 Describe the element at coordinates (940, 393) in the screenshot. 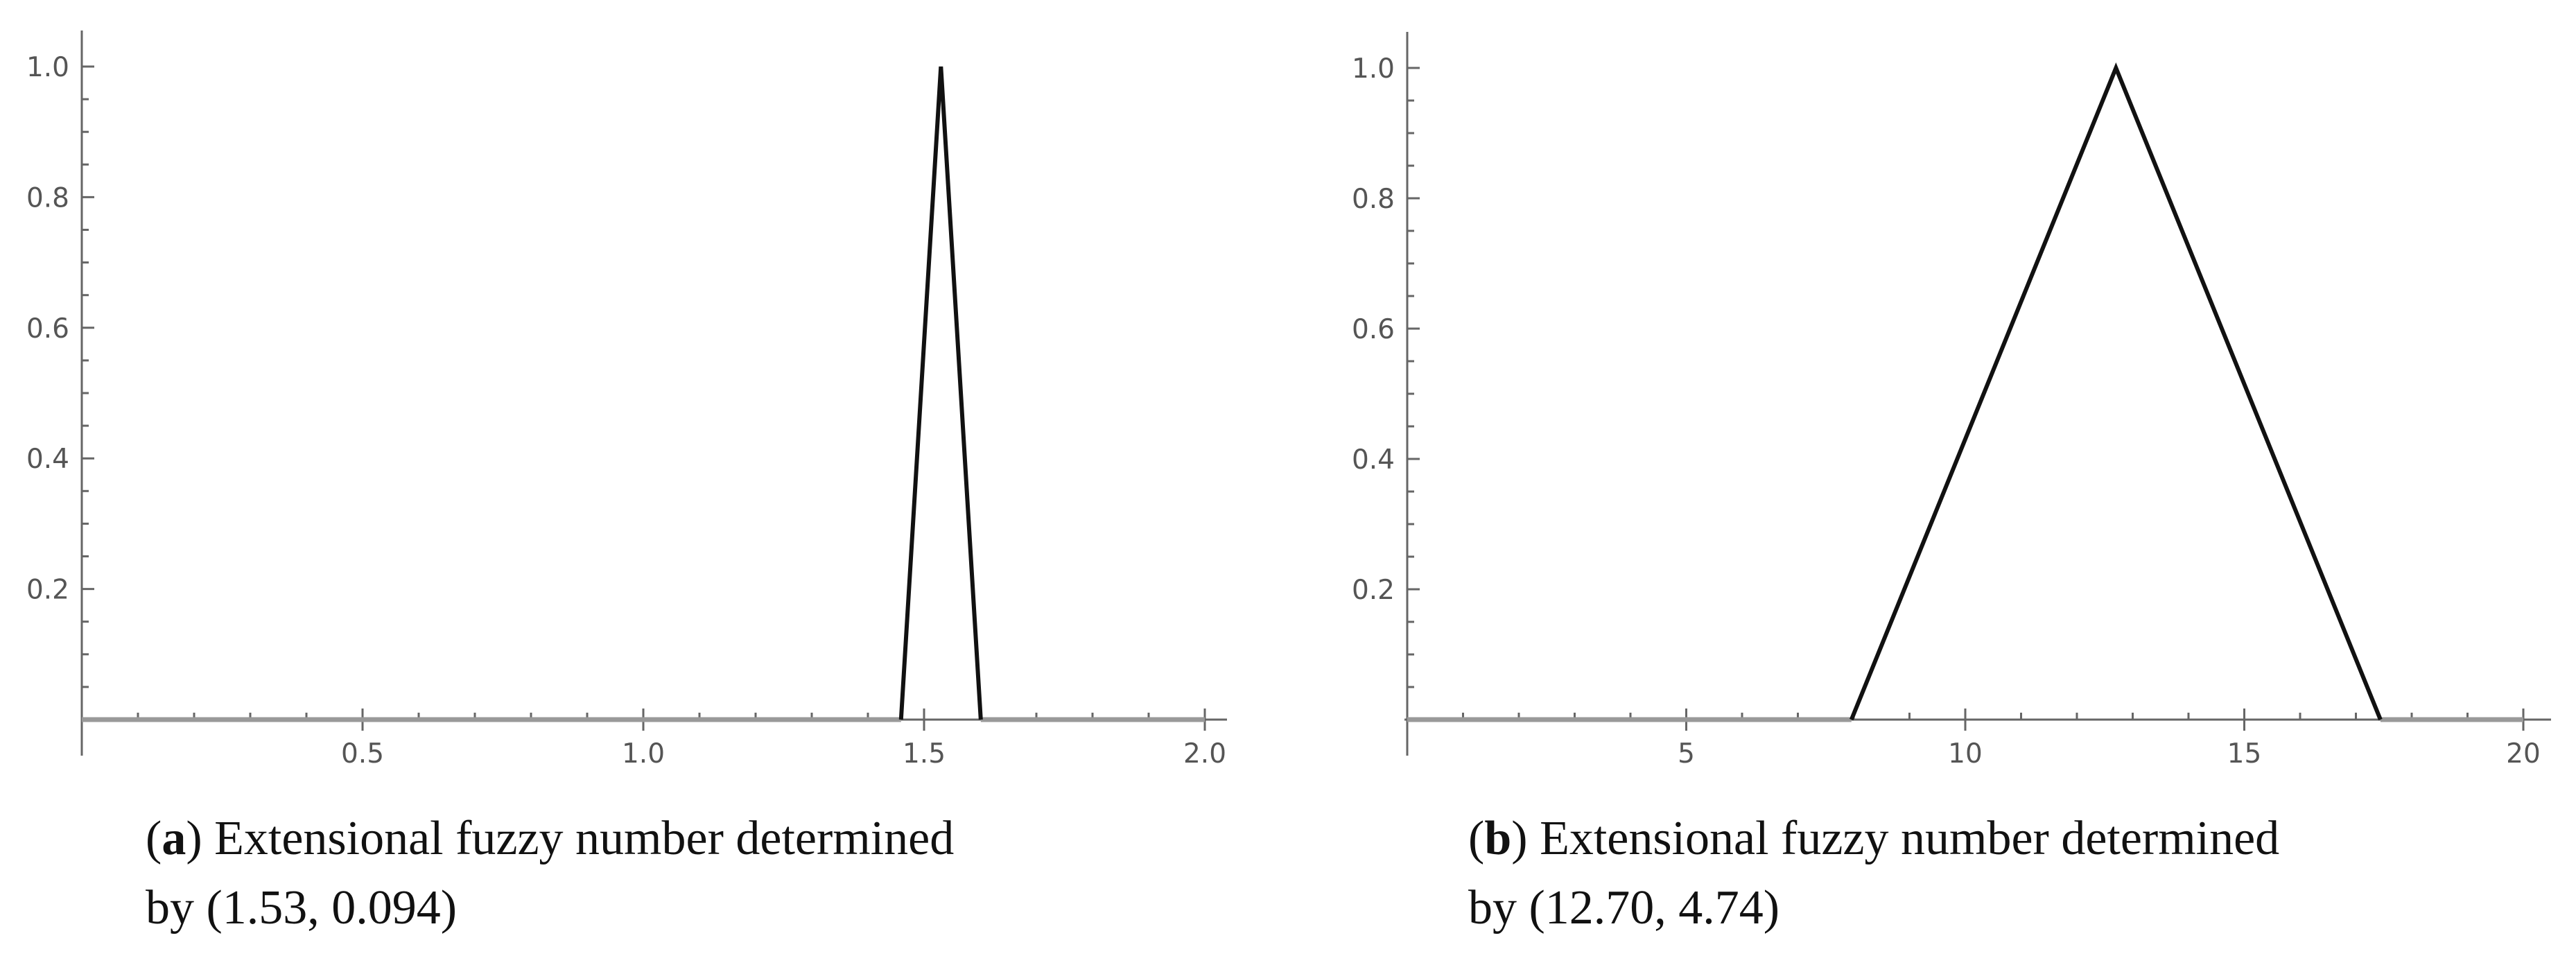

I see `chart-a-series-line` at that location.